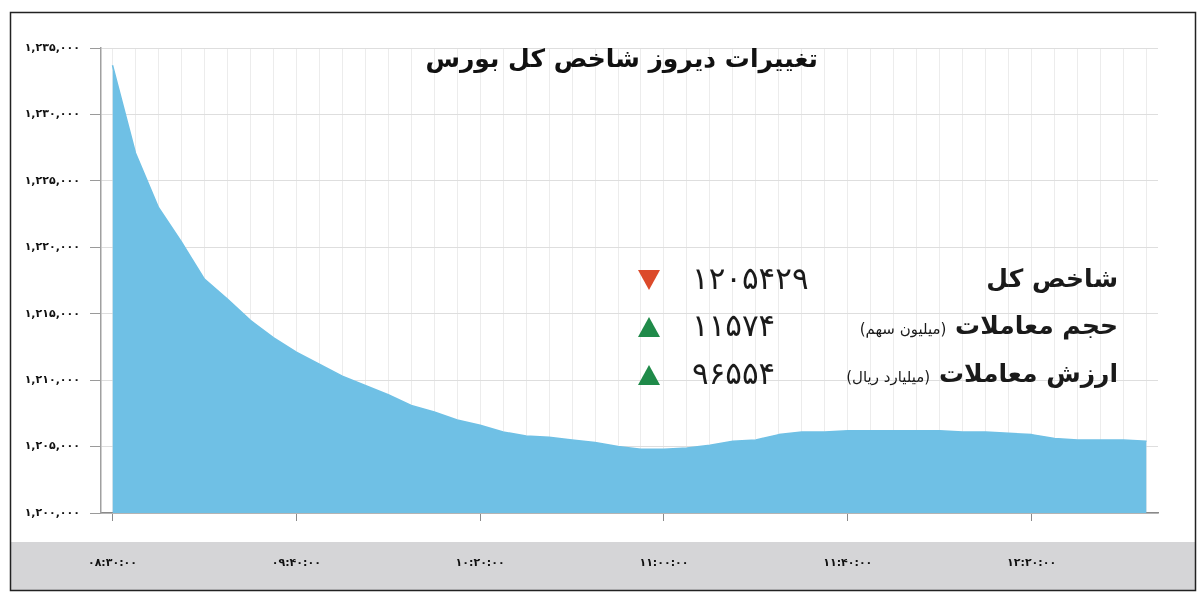 Image resolution: width=1200 pixels, height=600 pixels. What do you see at coordinates (52, 247) in the screenshot?
I see `y-tick-label: ۱,۲۲۰,۰۰۰` at bounding box center [52, 247].